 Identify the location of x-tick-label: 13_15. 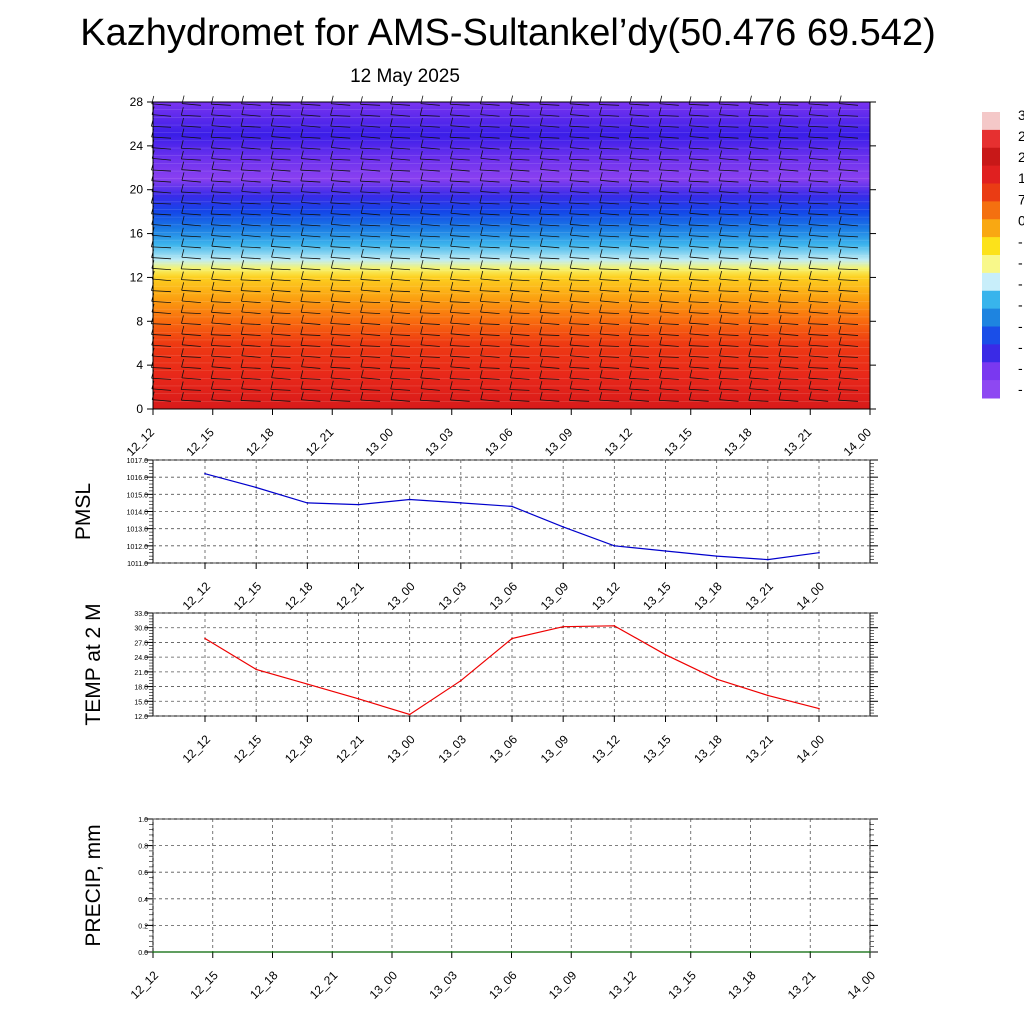
(678, 442).